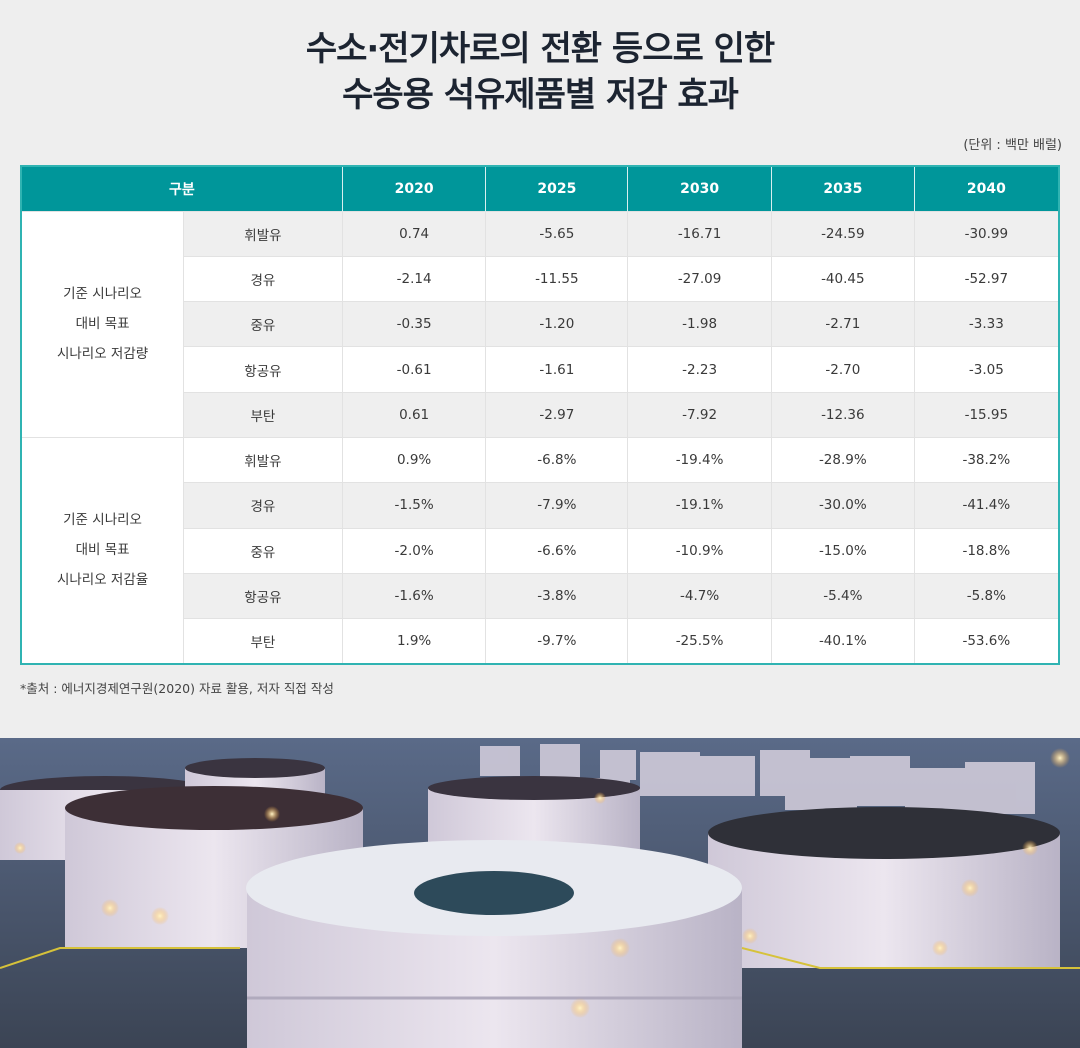  Describe the element at coordinates (556, 369) in the screenshot. I see `value-cell: -1.61` at that location.